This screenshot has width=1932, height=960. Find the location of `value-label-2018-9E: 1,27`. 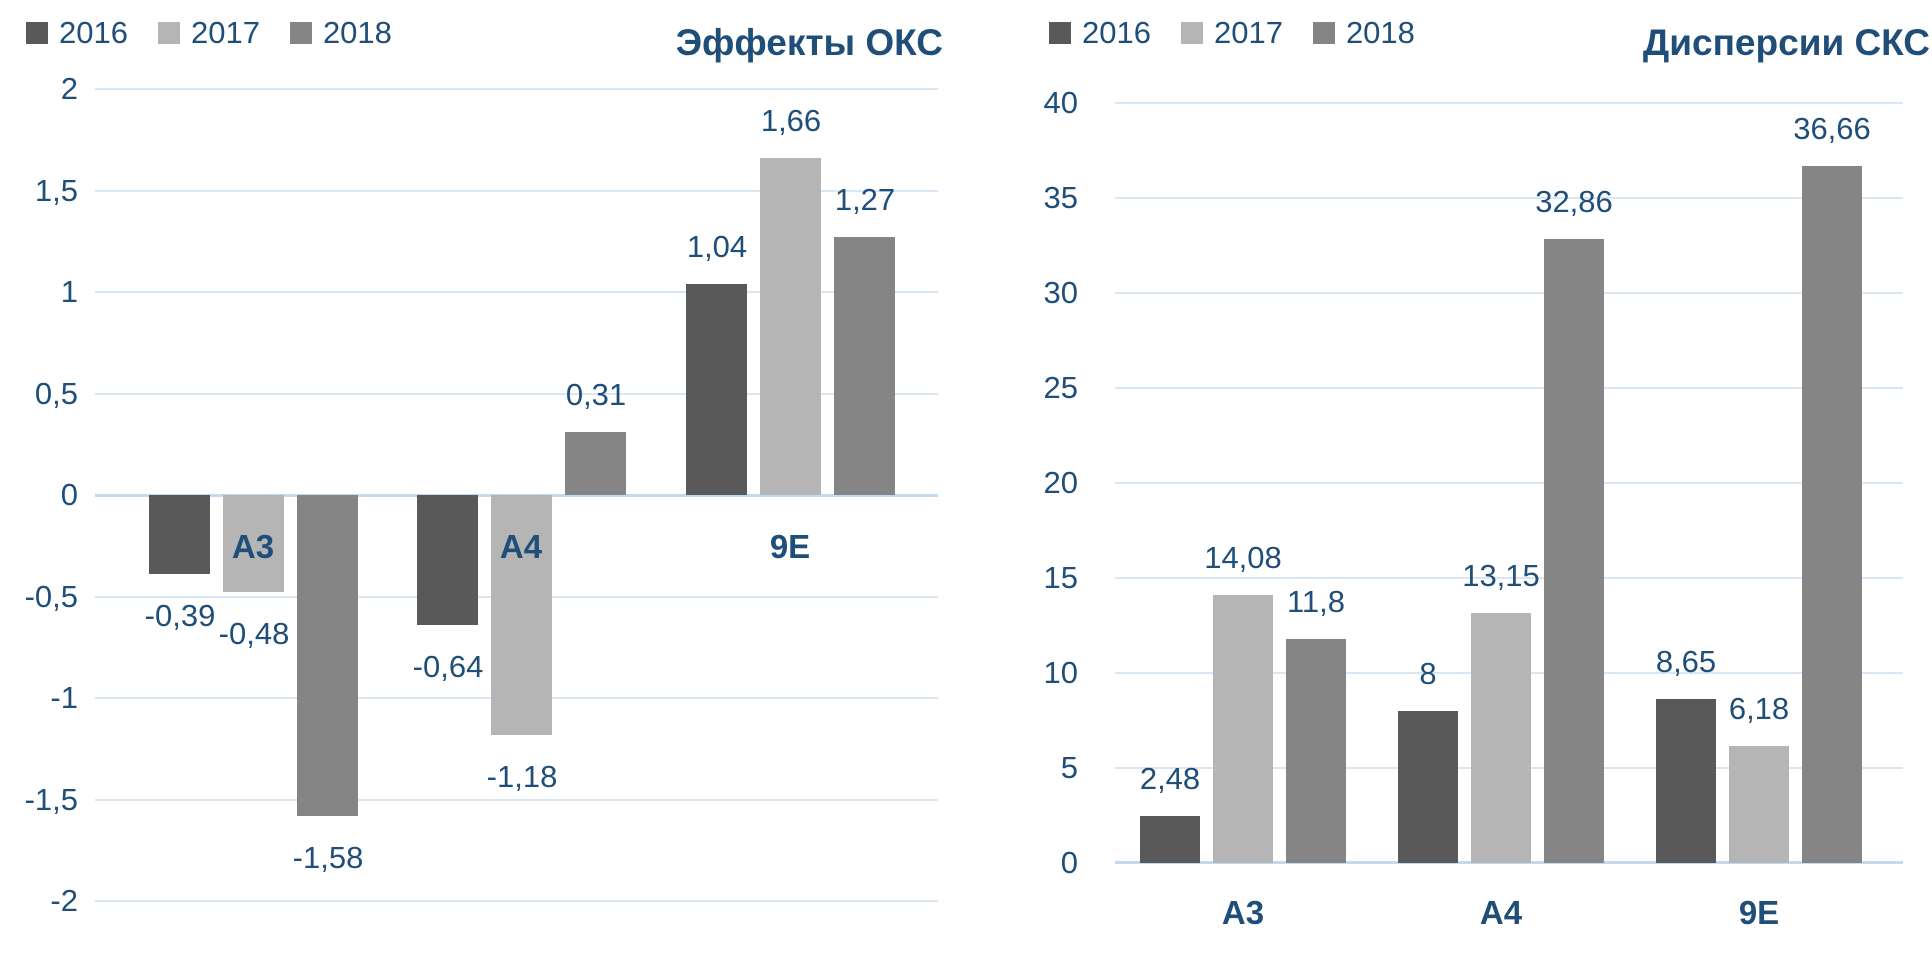

value-label-2018-9E: 1,27 is located at coordinates (865, 199).